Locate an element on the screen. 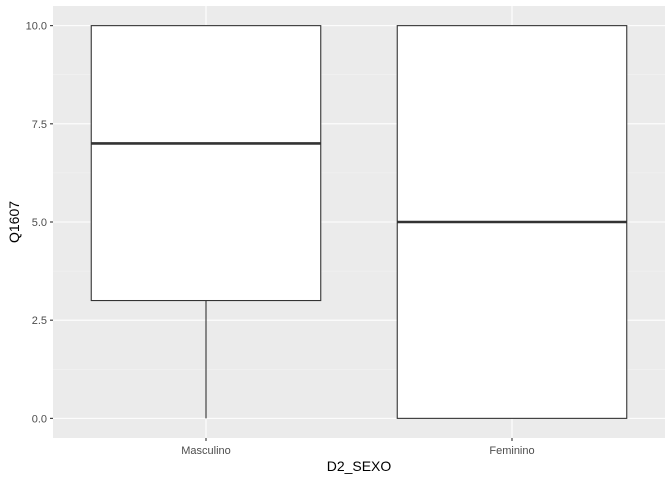 This screenshot has height=480, width=672. y-tick-label: 2.5 is located at coordinates (39, 321).